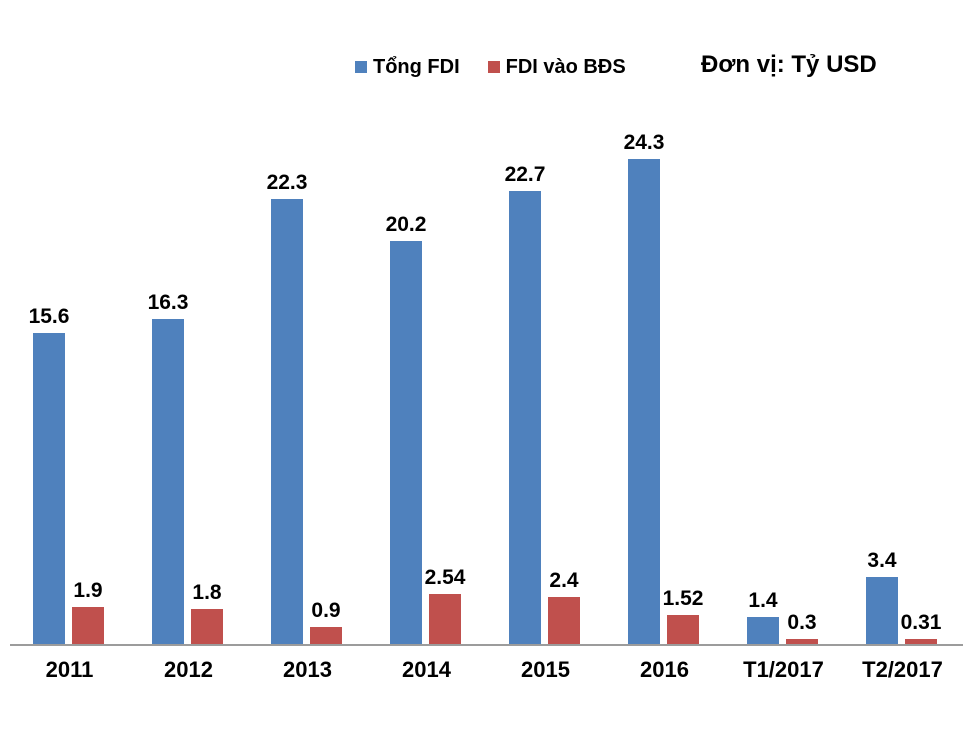  I want to click on category-label-T1/2017: T1/2017, so click(783, 669).